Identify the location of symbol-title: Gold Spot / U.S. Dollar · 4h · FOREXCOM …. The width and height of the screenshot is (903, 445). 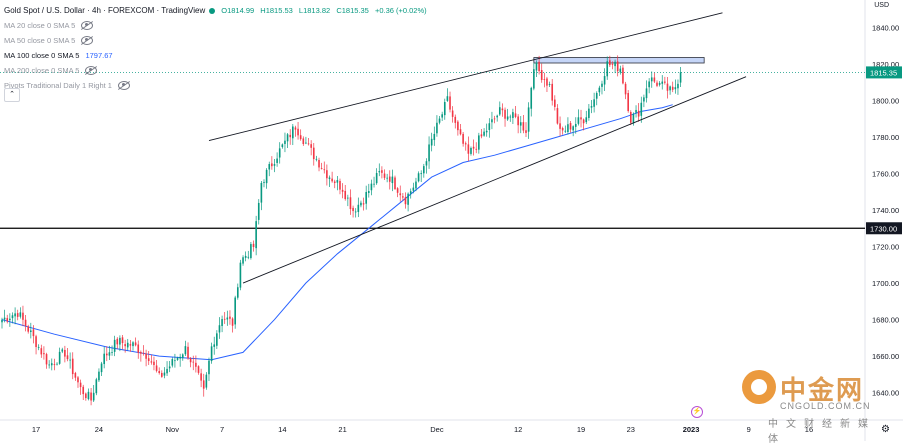
(105, 10).